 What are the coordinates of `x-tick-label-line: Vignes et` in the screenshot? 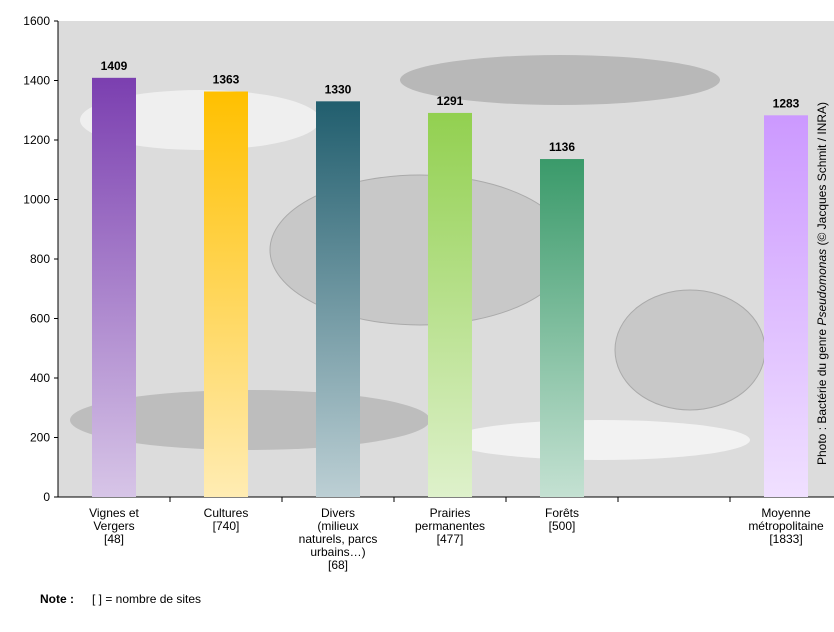 It's located at (114, 513).